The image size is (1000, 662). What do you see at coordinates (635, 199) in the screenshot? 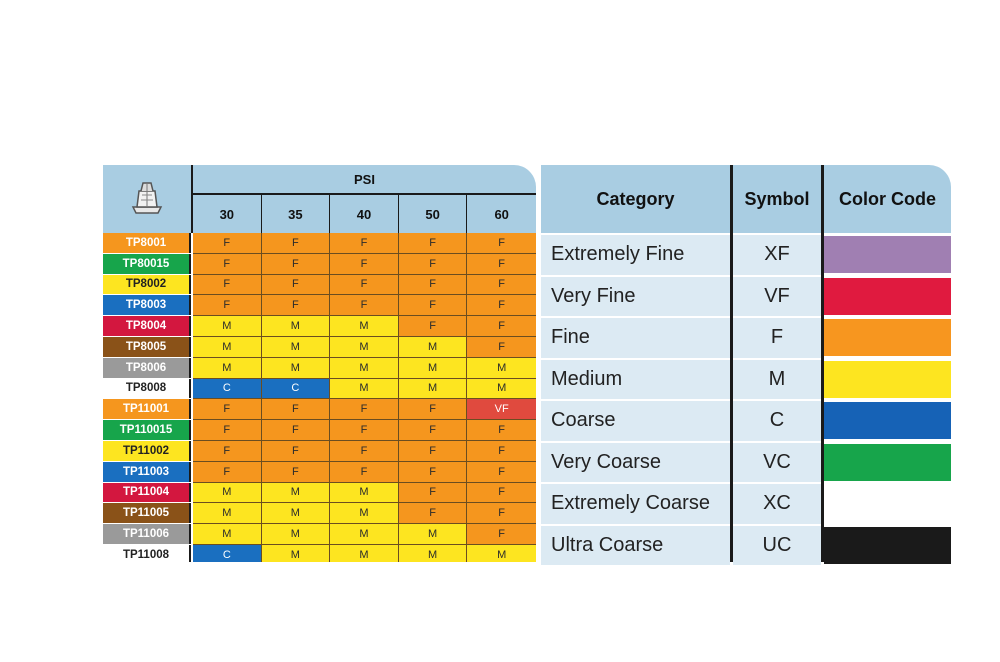
I see `category-header: Category` at bounding box center [635, 199].